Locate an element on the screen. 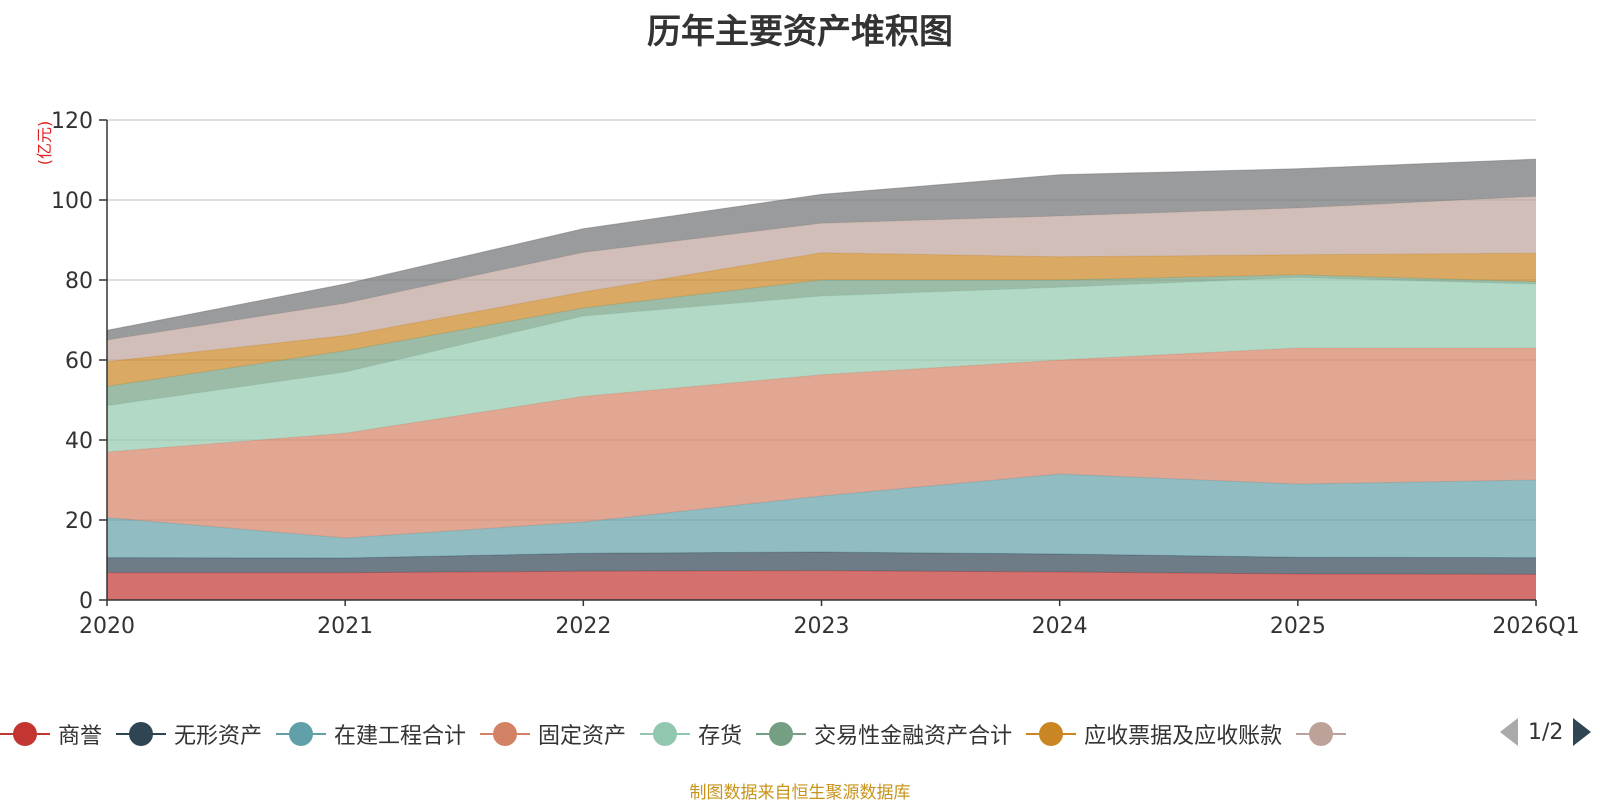 The height and width of the screenshot is (803, 1600). y-tick-label: 120 is located at coordinates (72, 121).